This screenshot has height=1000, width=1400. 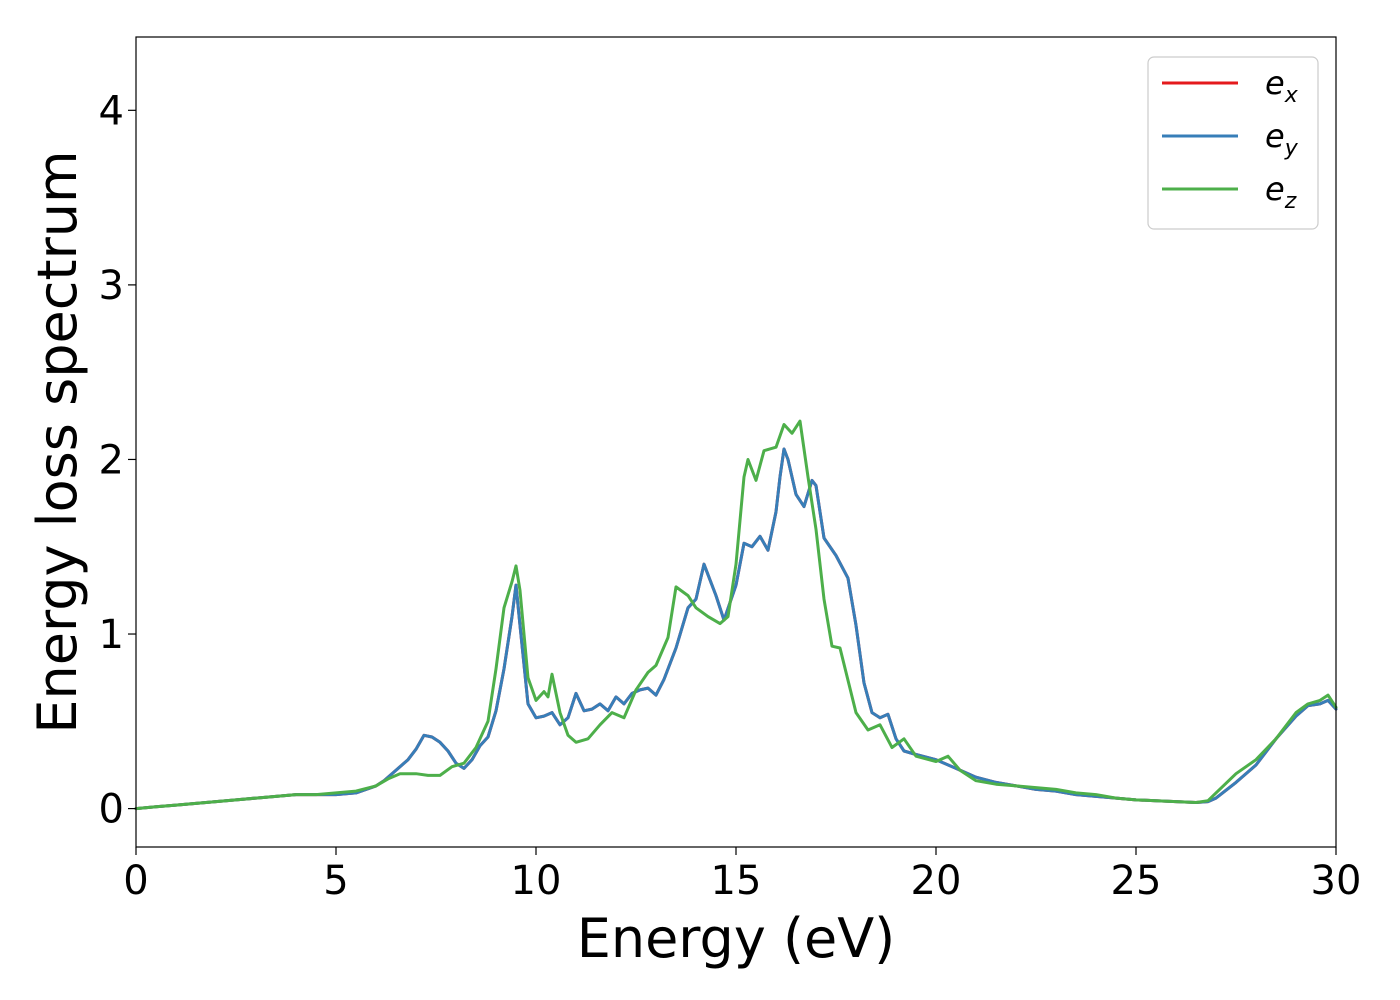 What do you see at coordinates (1282, 86) in the screenshot?
I see `legend-label-x: ex` at bounding box center [1282, 86].